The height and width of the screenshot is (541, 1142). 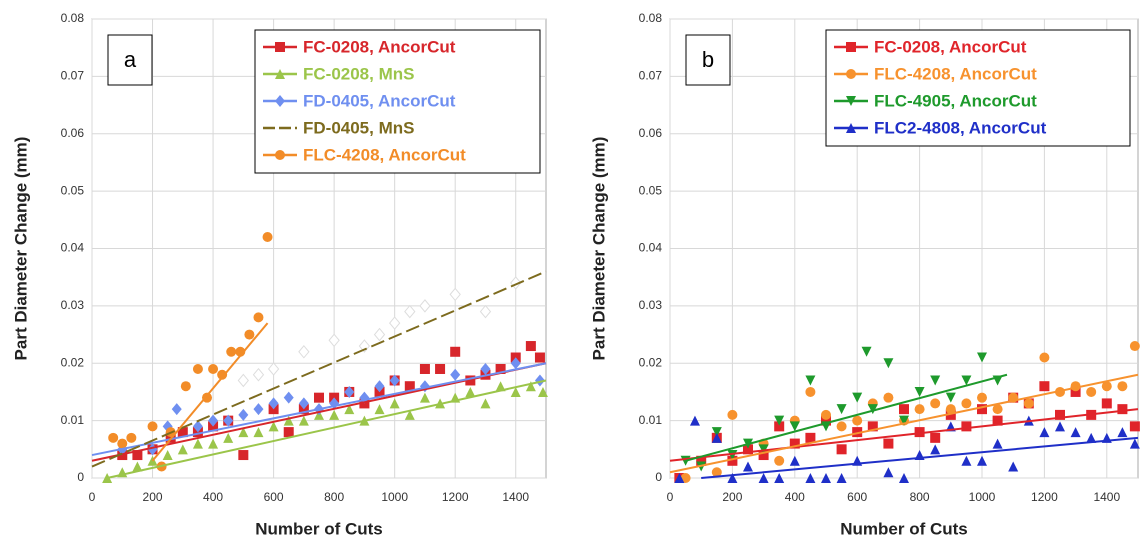 What do you see at coordinates (73, 248) in the screenshot?
I see `y-tick-label: 0.04` at bounding box center [73, 248].